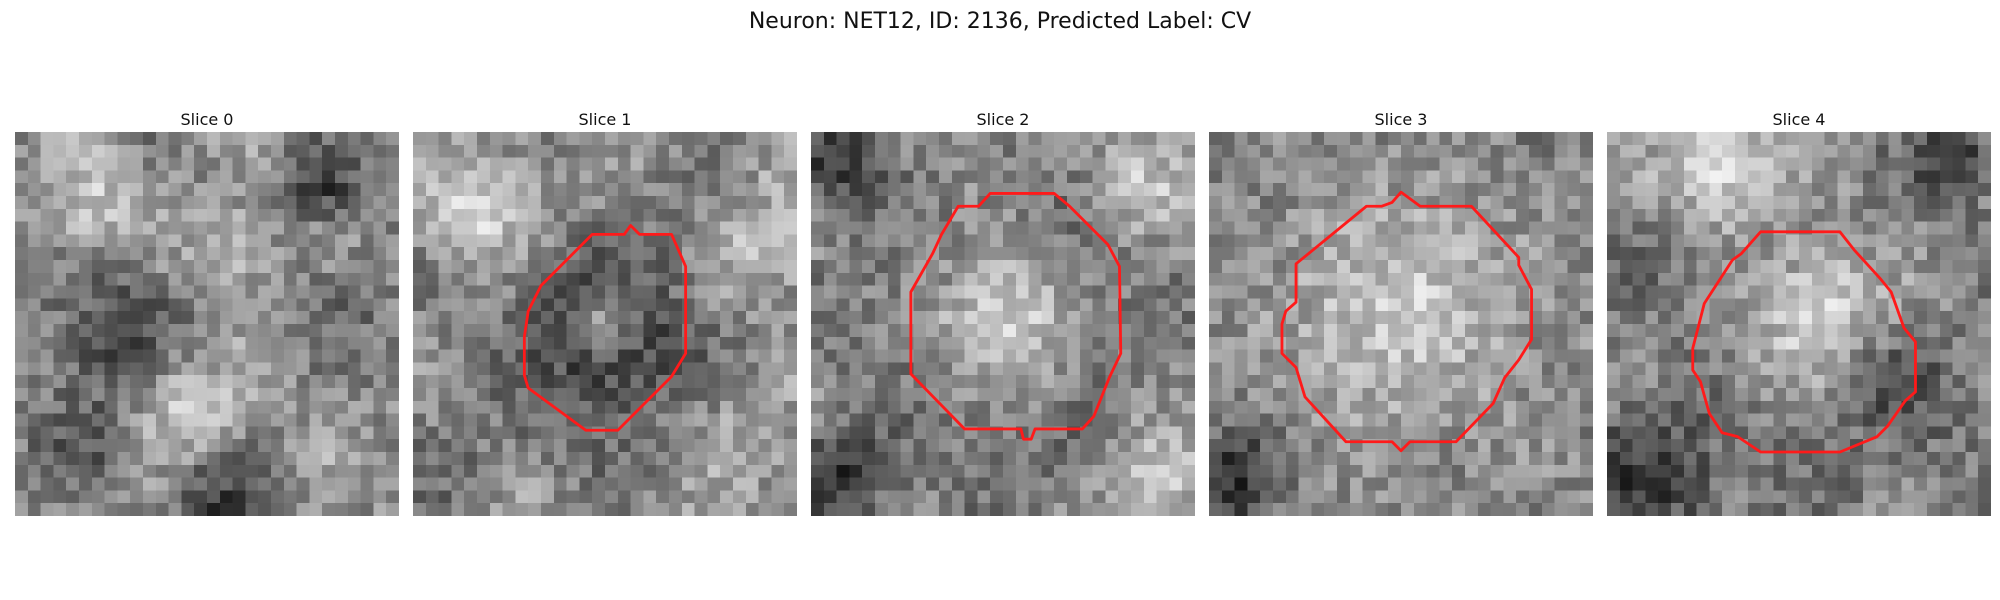 This screenshot has width=2000, height=600. I want to click on panel-title: Slice 1, so click(605, 119).